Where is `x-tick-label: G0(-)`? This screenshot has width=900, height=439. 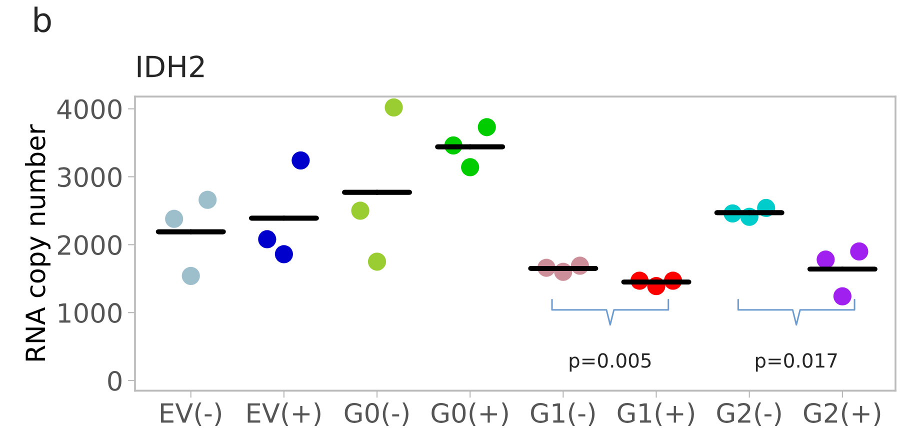 x-tick-label: G0(-) is located at coordinates (376, 414).